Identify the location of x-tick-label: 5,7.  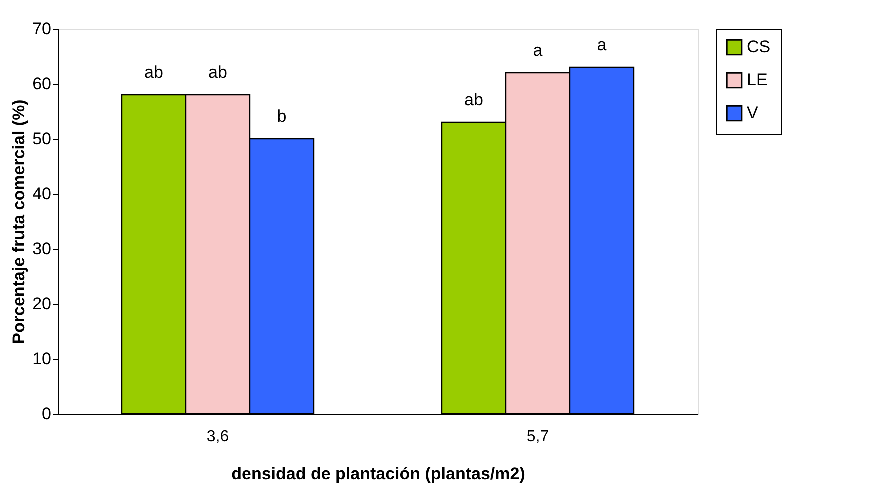
(538, 437).